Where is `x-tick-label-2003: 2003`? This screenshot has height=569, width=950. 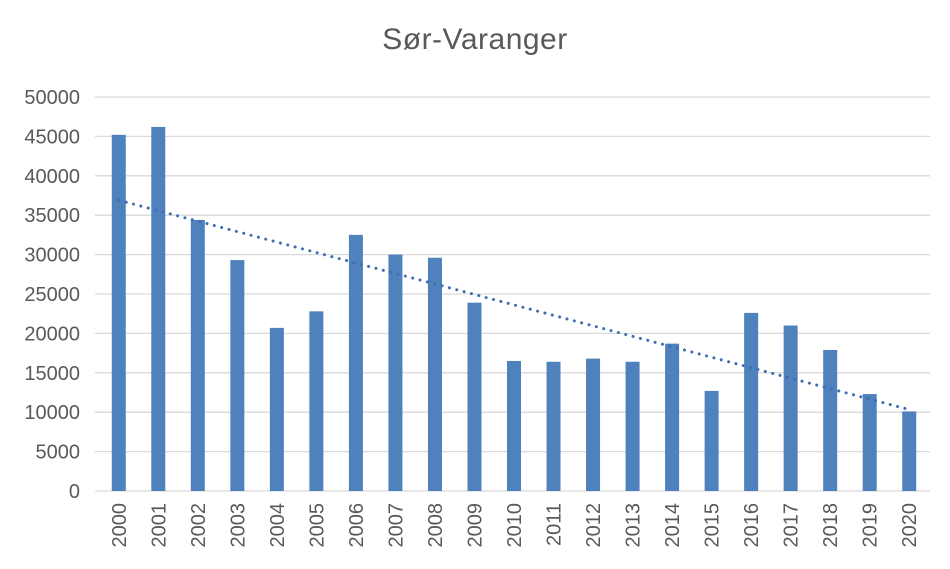
x-tick-label-2003: 2003 is located at coordinates (238, 525).